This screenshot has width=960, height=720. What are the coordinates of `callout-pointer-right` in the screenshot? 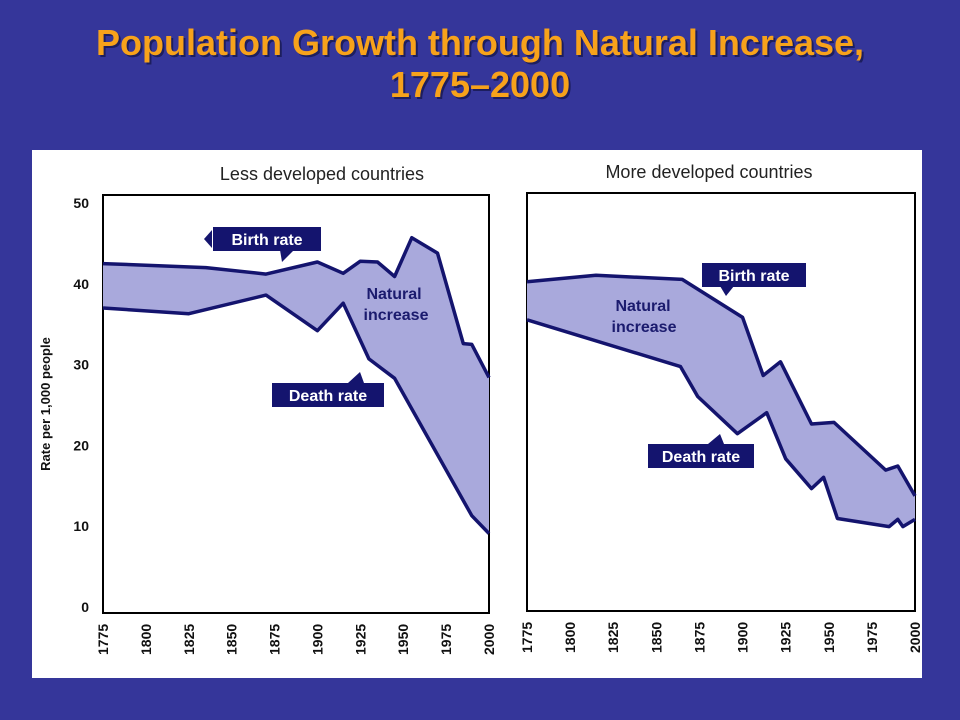 It's located at (727, 291).